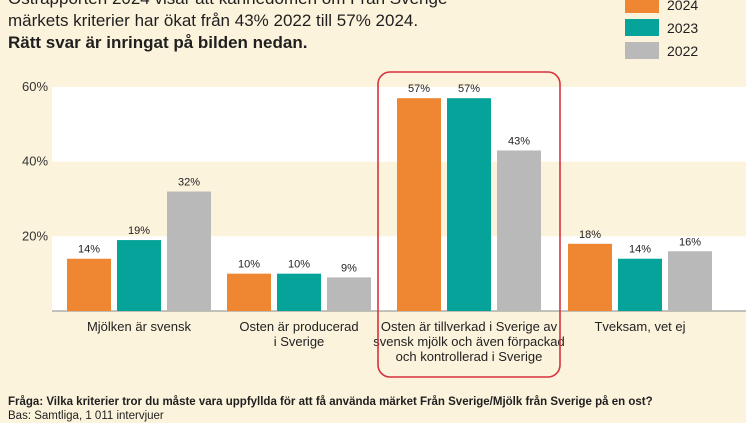  I want to click on y-tick-label: 60%, so click(35, 86).